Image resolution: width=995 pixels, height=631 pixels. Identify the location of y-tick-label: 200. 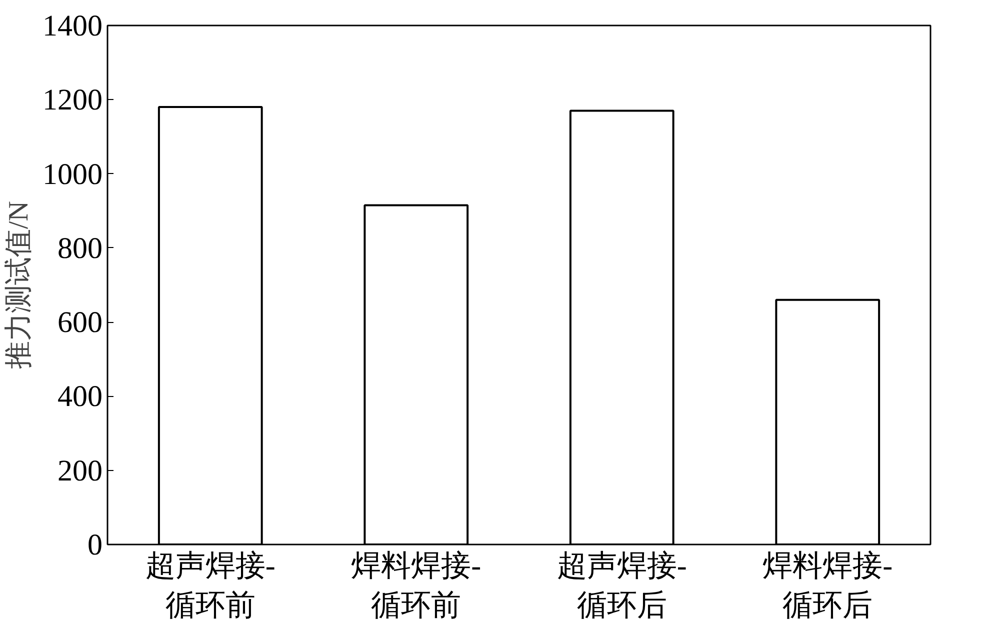
(80, 471).